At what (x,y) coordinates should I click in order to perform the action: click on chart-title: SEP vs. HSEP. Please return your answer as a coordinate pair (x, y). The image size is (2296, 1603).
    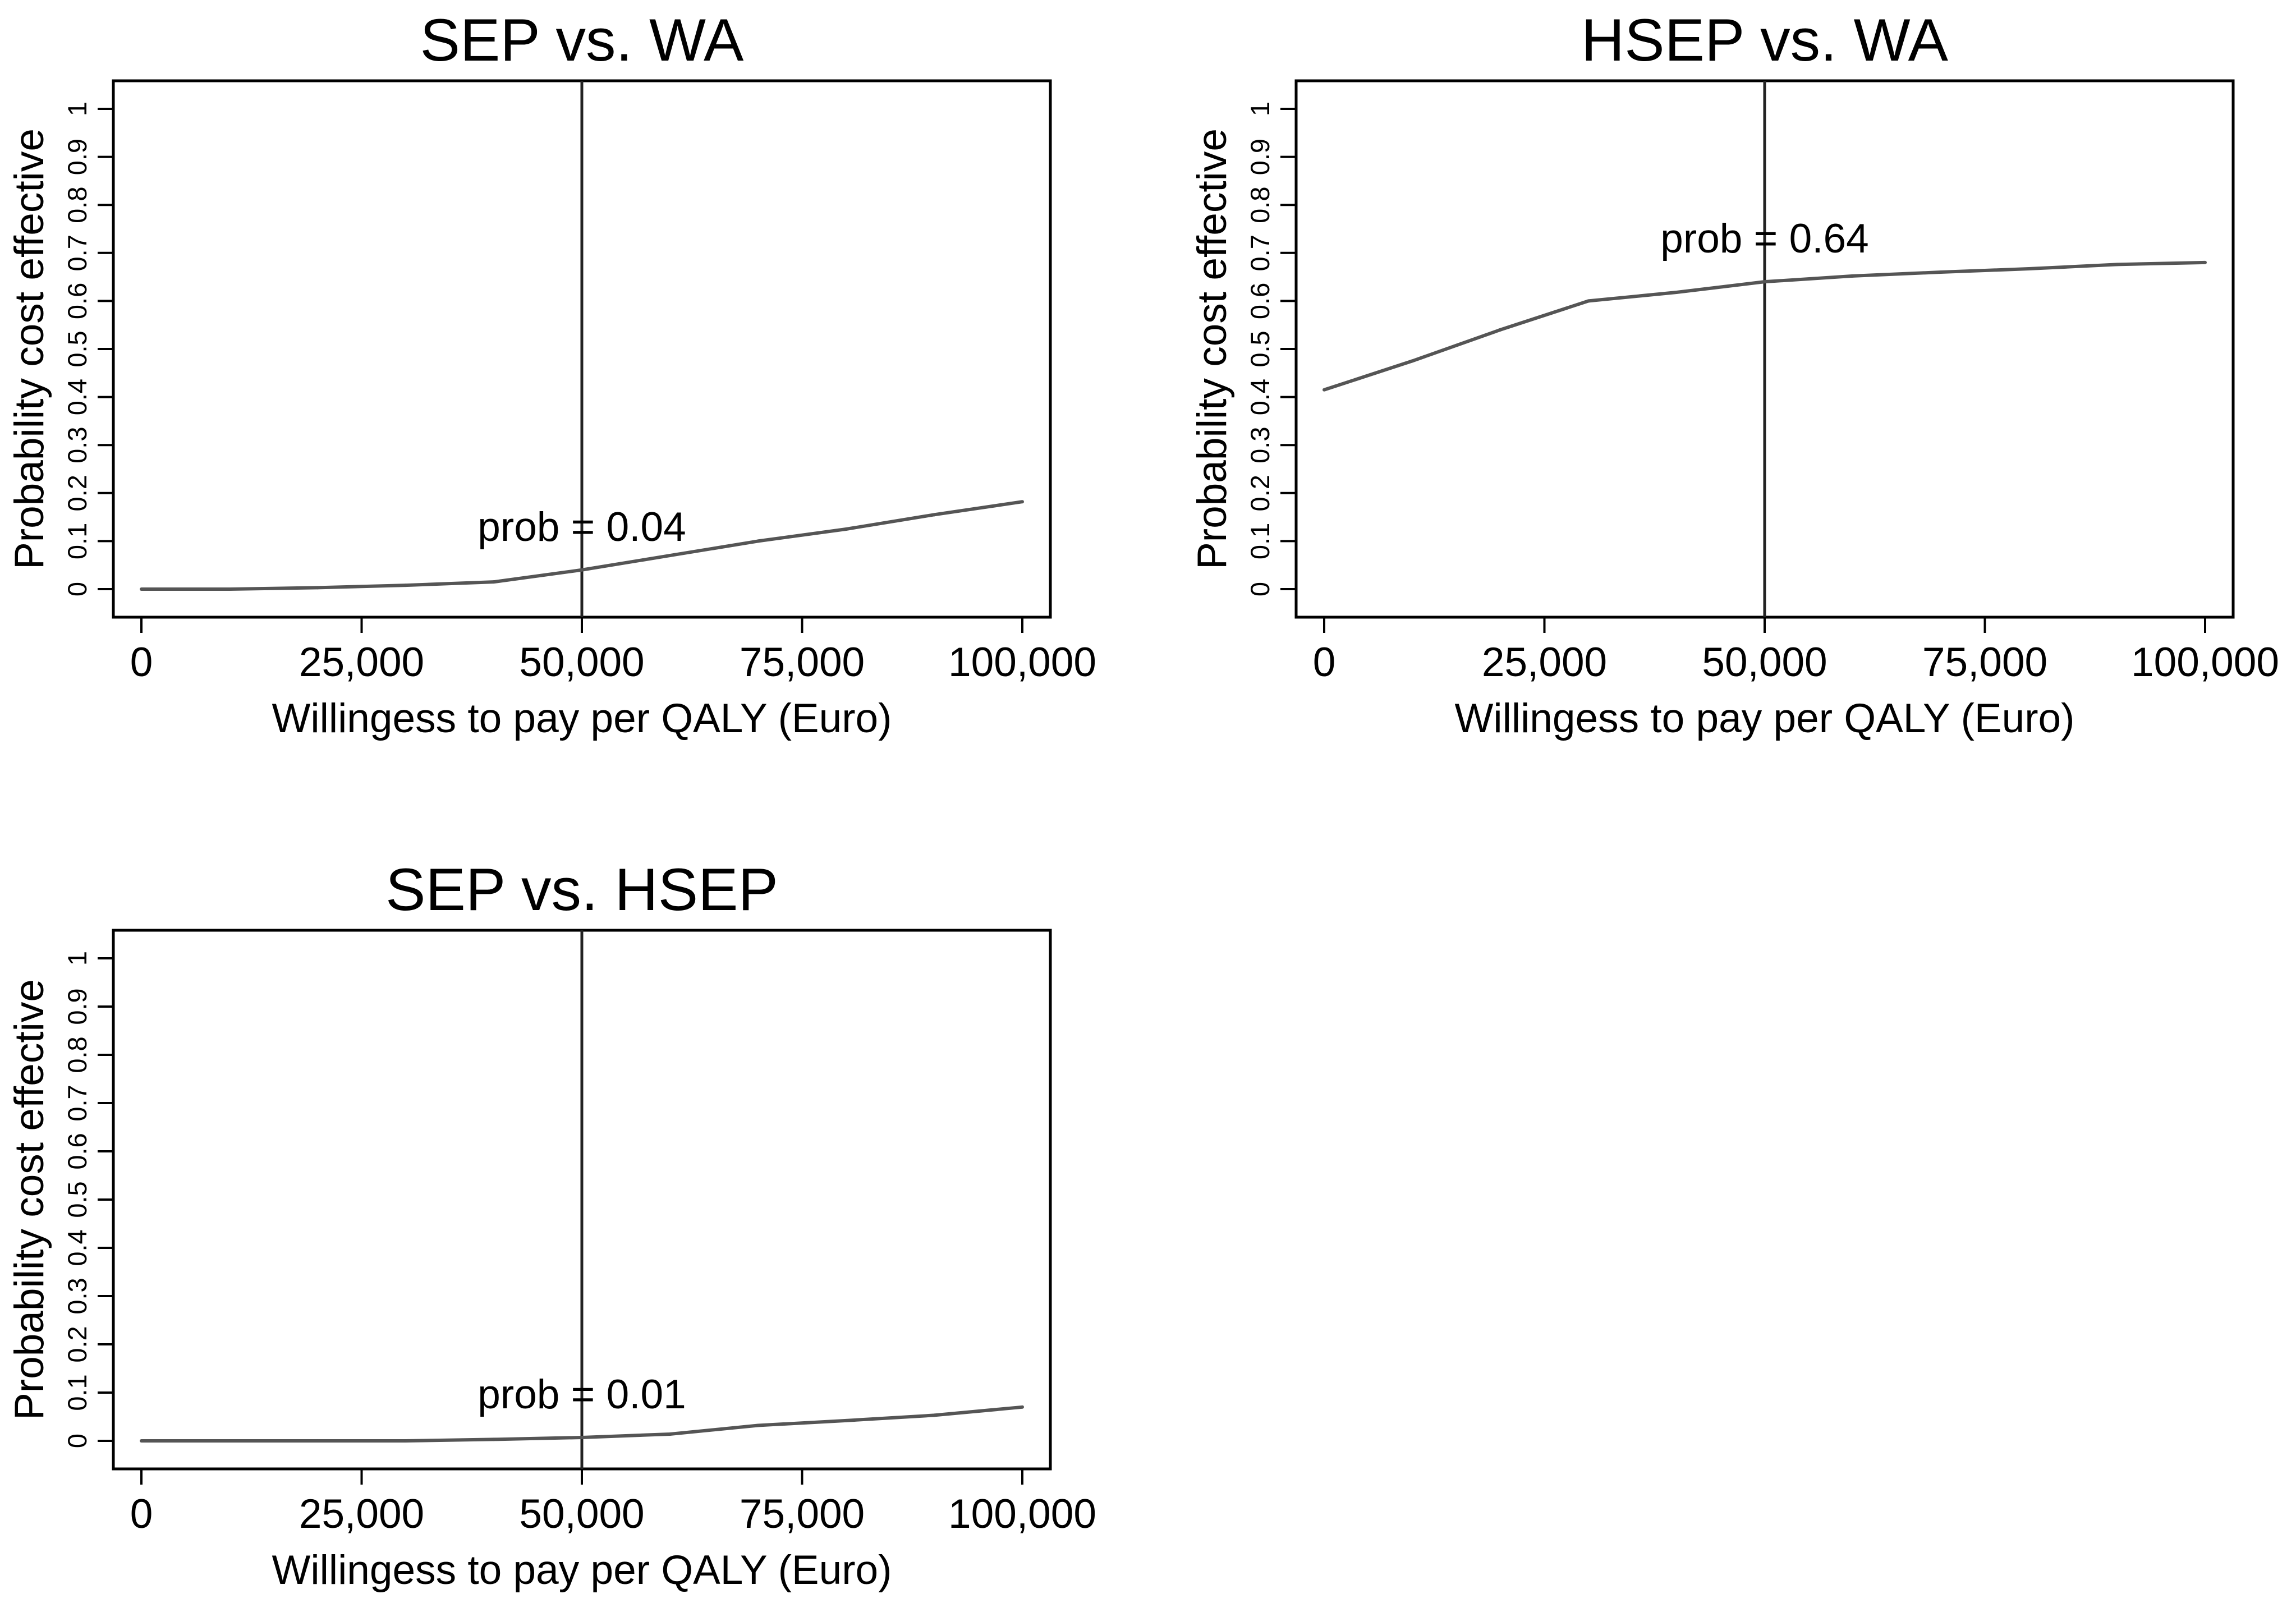
    Looking at the image, I should click on (581, 890).